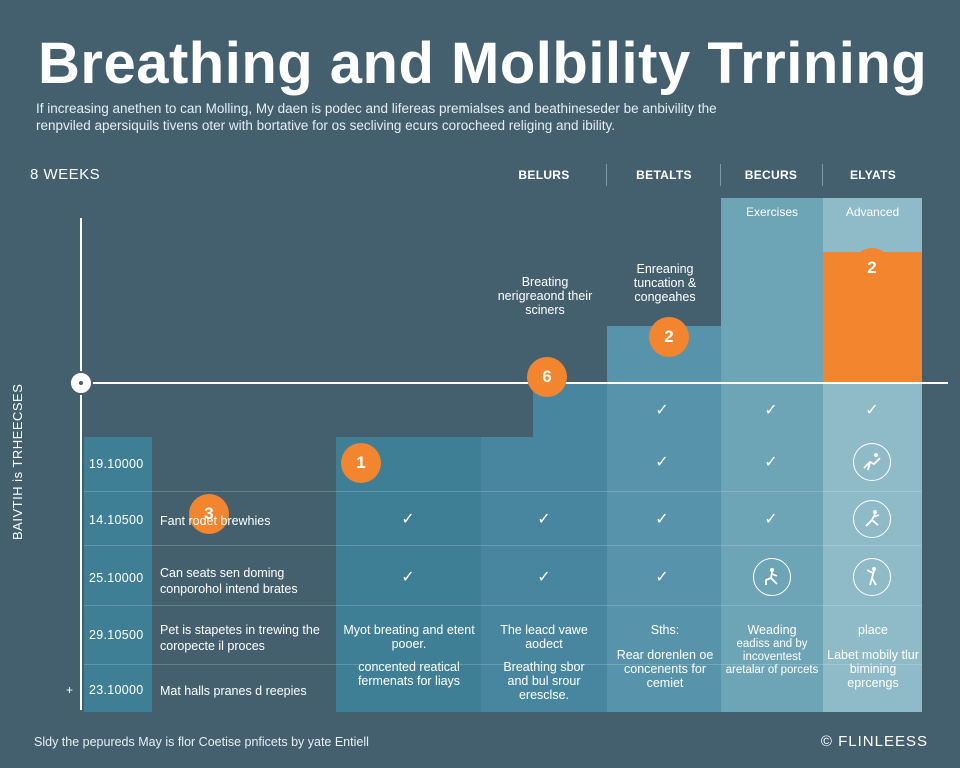 The image size is (960, 768). What do you see at coordinates (664, 175) in the screenshot?
I see `column-header-2: BETALTS` at bounding box center [664, 175].